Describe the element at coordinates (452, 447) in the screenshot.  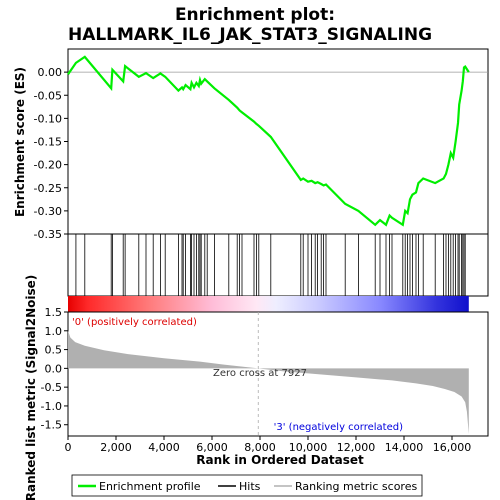
I see `x-tick-label: 16,000` at that location.